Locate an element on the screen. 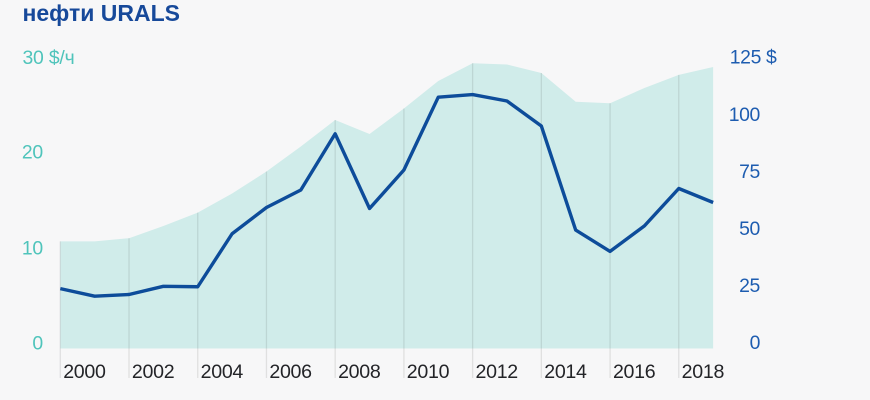 The height and width of the screenshot is (400, 870). svg-text: 30 $/ч is located at coordinates (48, 58).